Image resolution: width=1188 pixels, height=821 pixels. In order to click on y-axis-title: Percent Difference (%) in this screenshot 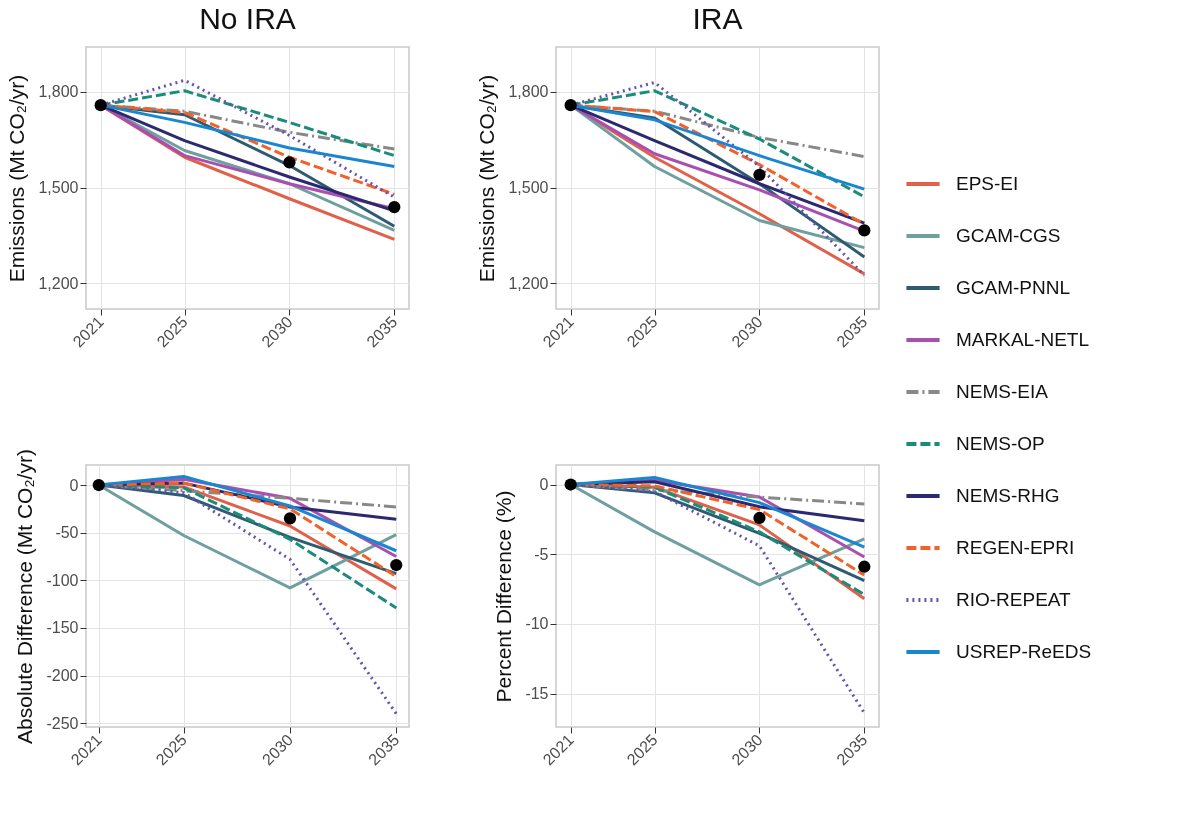, I will do `click(504, 596)`.